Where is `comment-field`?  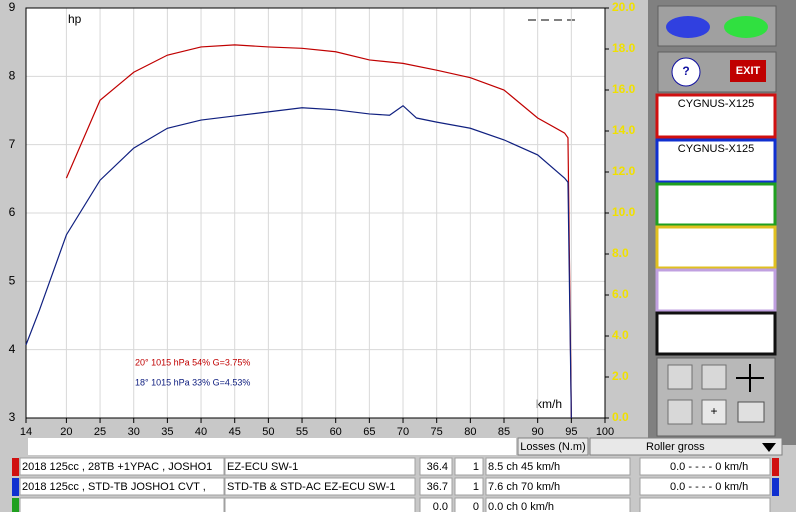 comment-field is located at coordinates (272, 446).